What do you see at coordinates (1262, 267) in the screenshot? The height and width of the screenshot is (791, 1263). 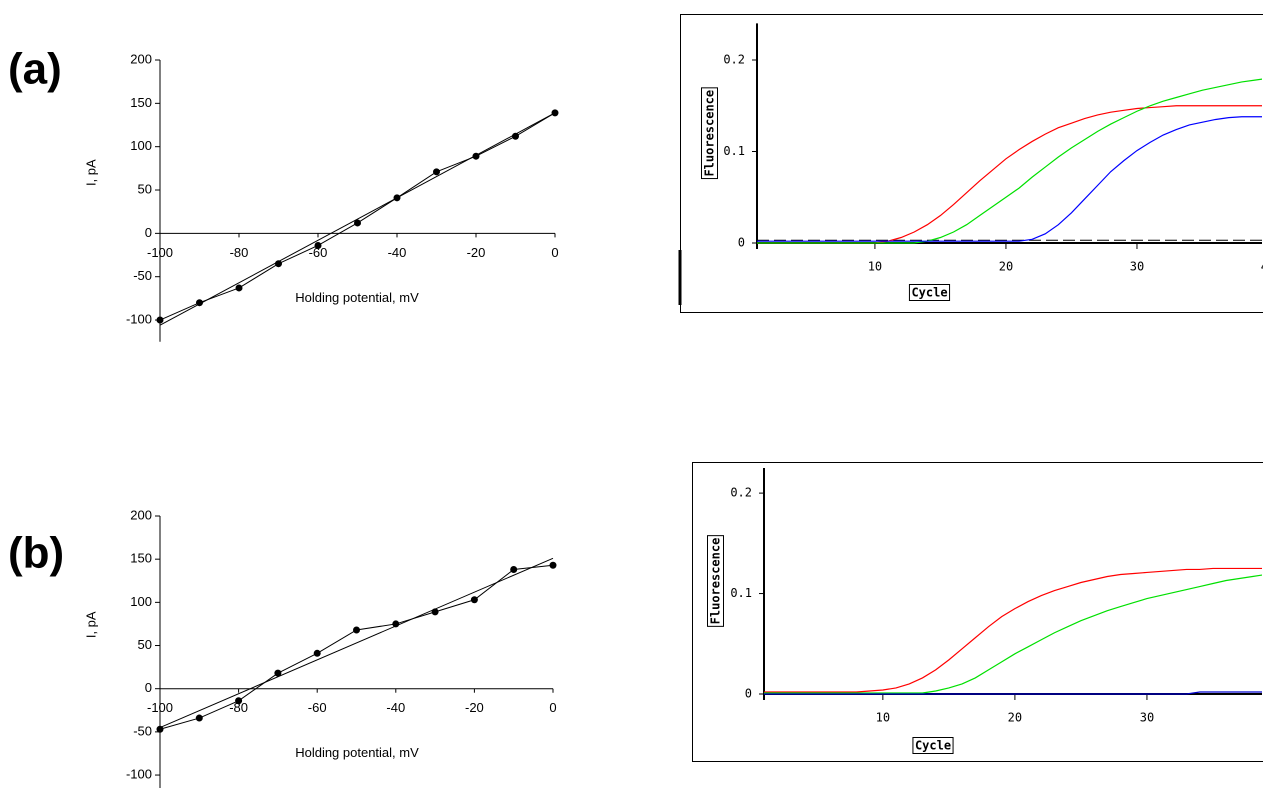 I see `x-tick-label: 40` at bounding box center [1262, 267].